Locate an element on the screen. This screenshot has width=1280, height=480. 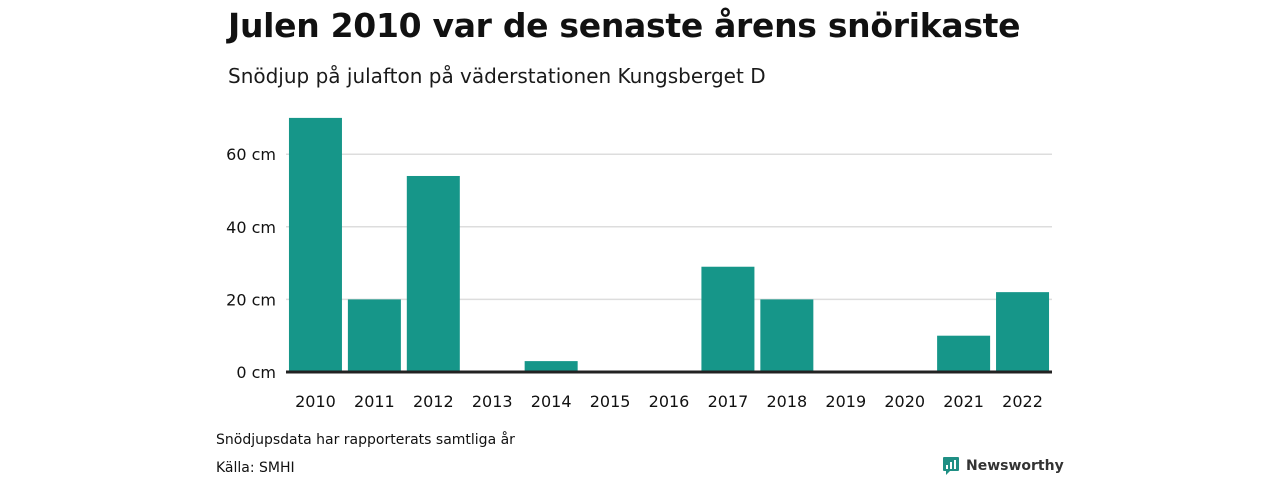
source-label: Källa: SMHI is located at coordinates (255, 468).